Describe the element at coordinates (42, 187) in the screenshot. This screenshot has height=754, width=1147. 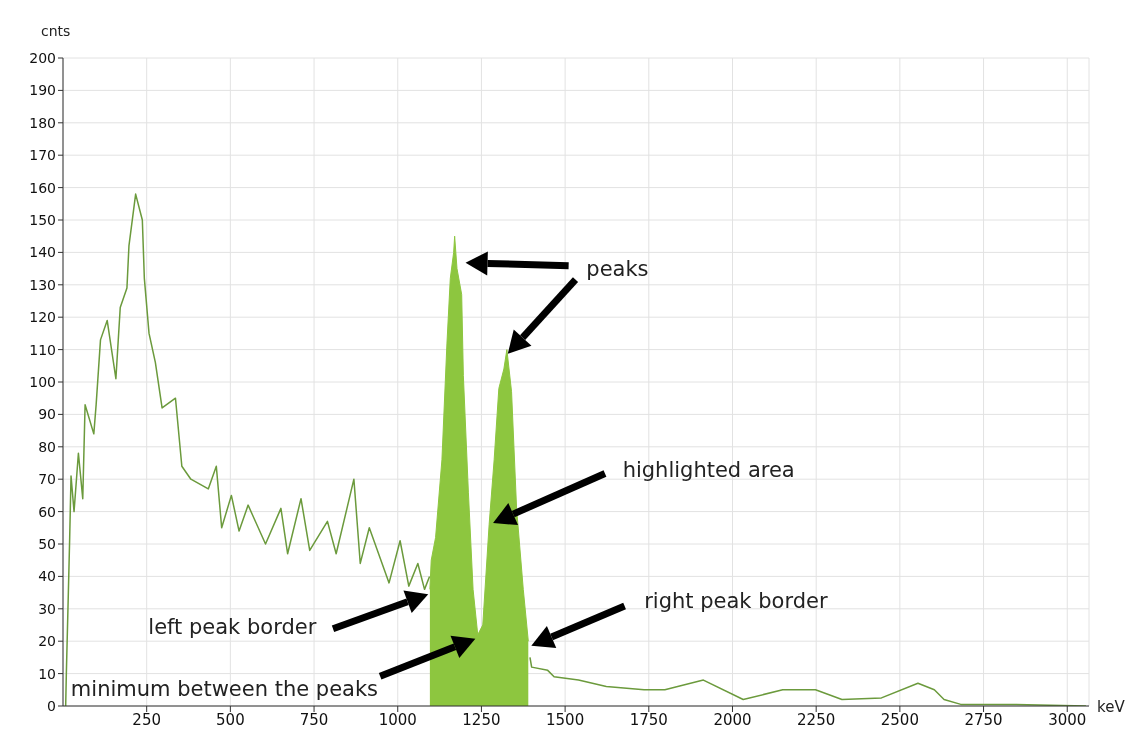
I see `y-tick-label: 160` at that location.